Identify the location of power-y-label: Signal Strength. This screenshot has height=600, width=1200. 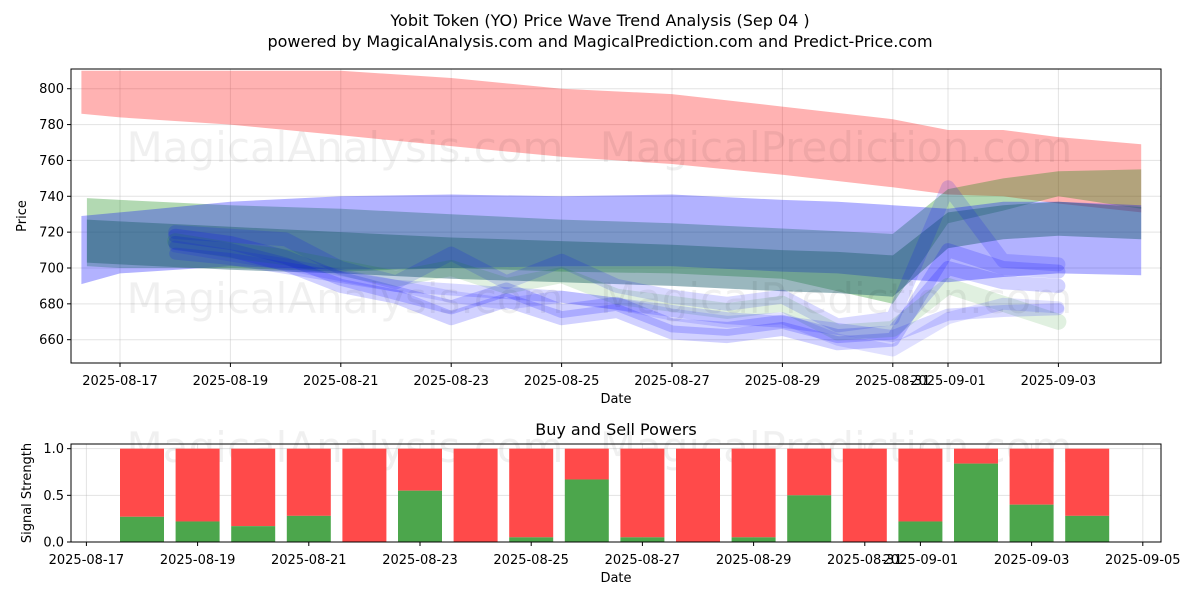
(27, 493).